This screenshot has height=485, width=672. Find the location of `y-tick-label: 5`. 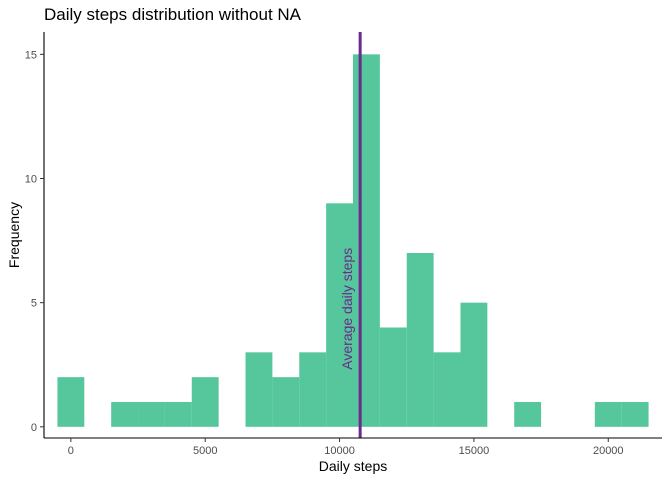

y-tick-label: 5 is located at coordinates (34, 304).